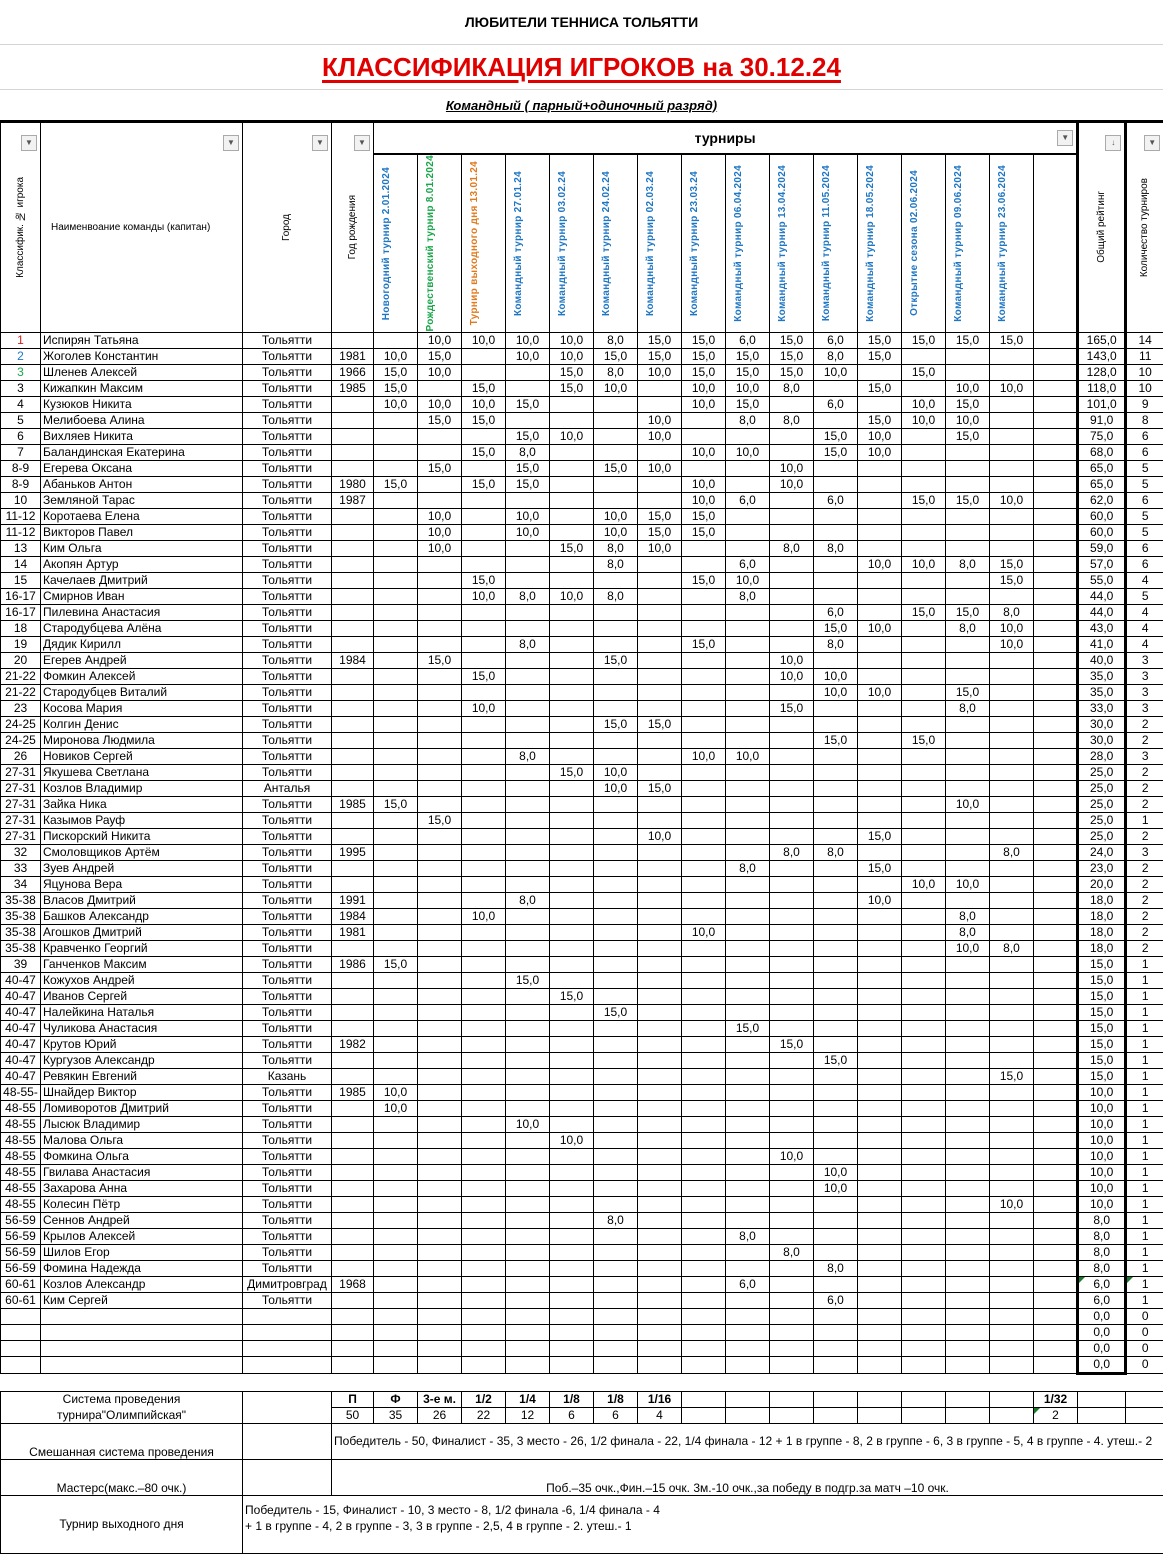 The width and height of the screenshot is (1163, 1554). Describe the element at coordinates (1144, 1012) in the screenshot. I see `tournament-count: 1` at that location.